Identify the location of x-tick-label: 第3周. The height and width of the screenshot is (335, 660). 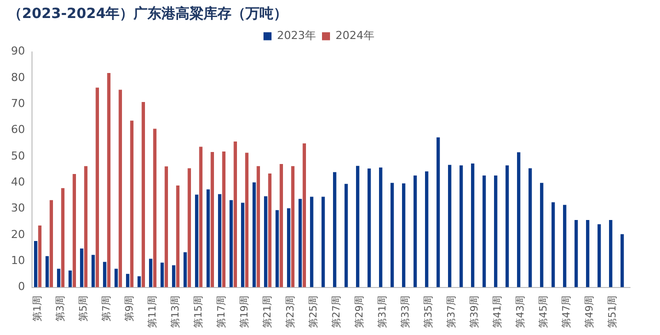
(60, 308).